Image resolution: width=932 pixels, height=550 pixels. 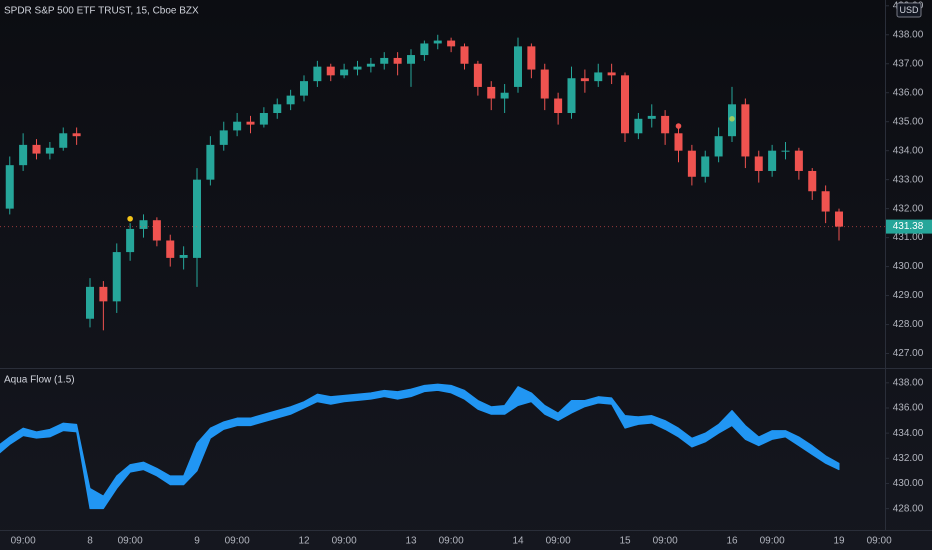 I want to click on currency-label: USD, so click(x=909, y=10).